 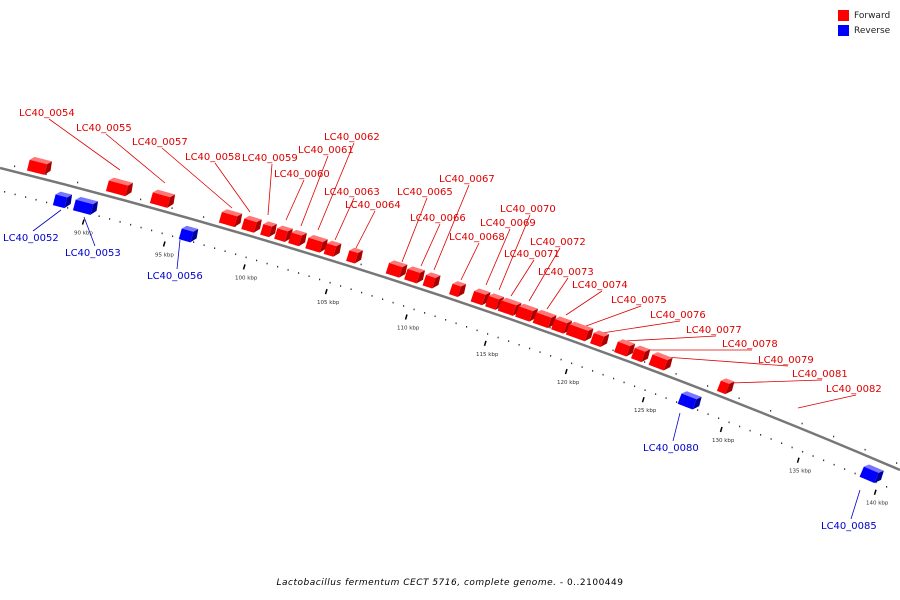 I want to click on legend-forward-label: Forward, so click(x=872, y=15).